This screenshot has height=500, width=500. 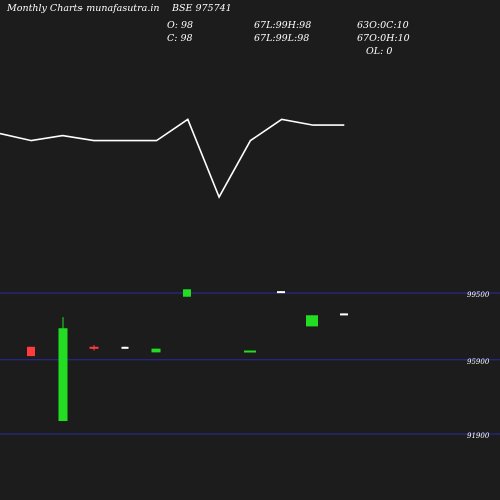 What do you see at coordinates (120, 8) in the screenshot?
I see `site-label: - munafasutra.in` at bounding box center [120, 8].